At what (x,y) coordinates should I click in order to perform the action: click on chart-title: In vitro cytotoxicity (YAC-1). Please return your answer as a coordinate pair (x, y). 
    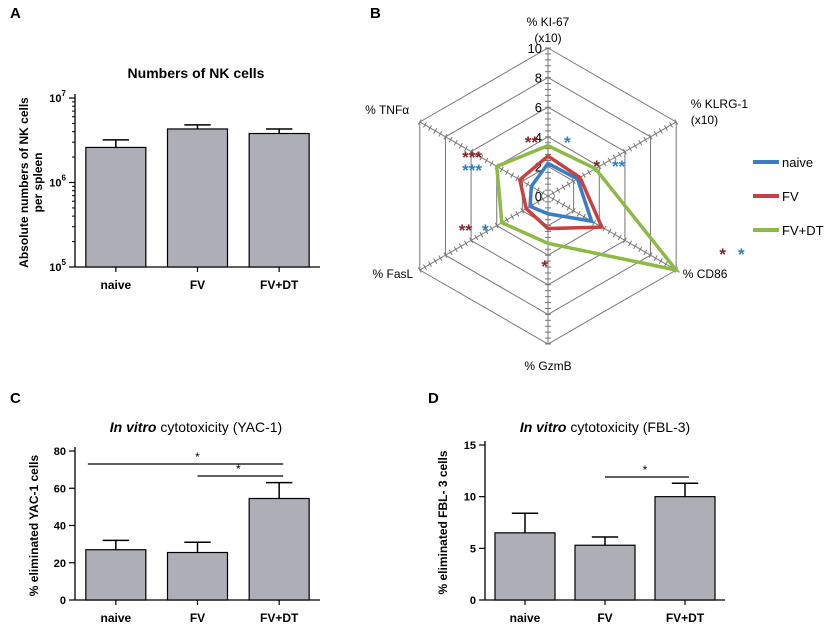
    Looking at the image, I should click on (196, 427).